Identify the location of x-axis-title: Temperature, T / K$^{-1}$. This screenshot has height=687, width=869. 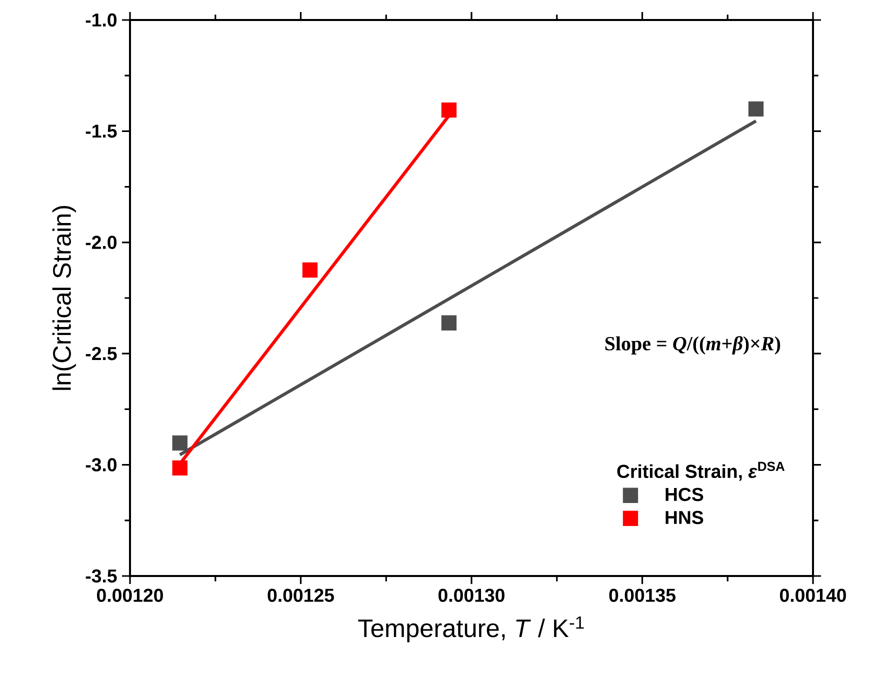
(471, 629).